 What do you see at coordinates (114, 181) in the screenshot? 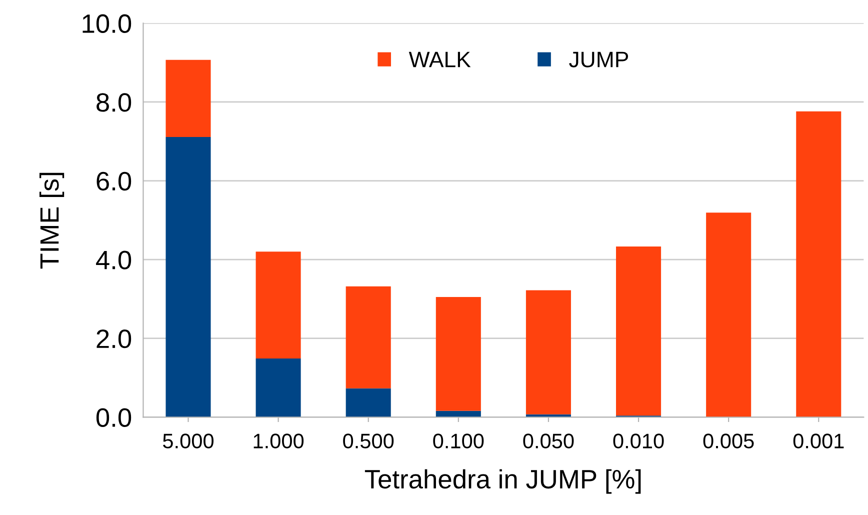
I see `y-tick-label: 6.0` at bounding box center [114, 181].